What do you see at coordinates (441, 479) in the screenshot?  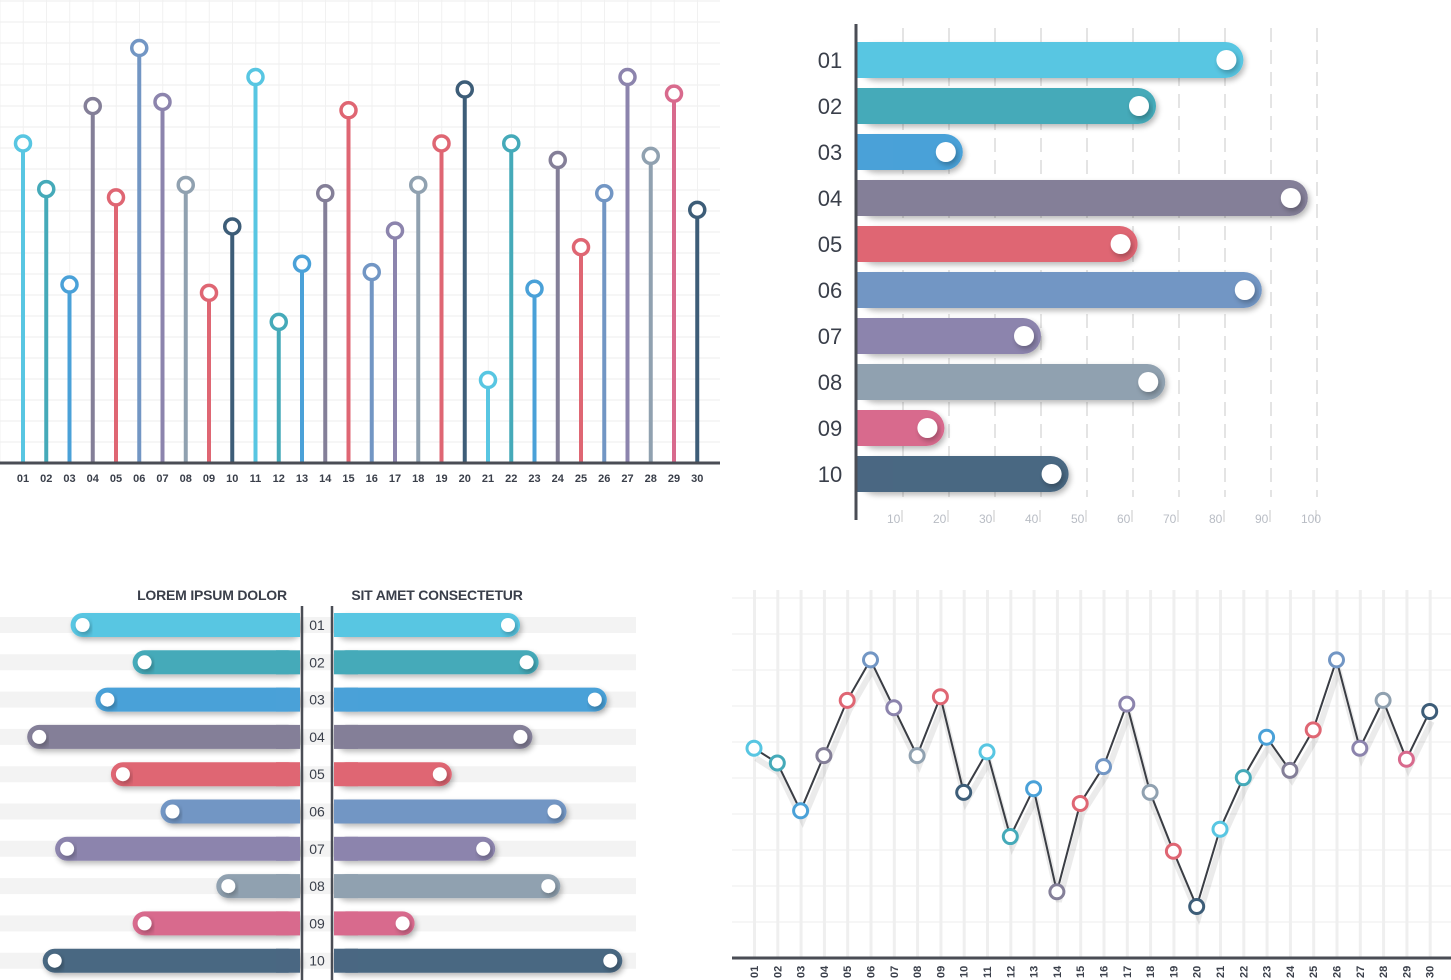 I see `x-tick-label: 19` at bounding box center [441, 479].